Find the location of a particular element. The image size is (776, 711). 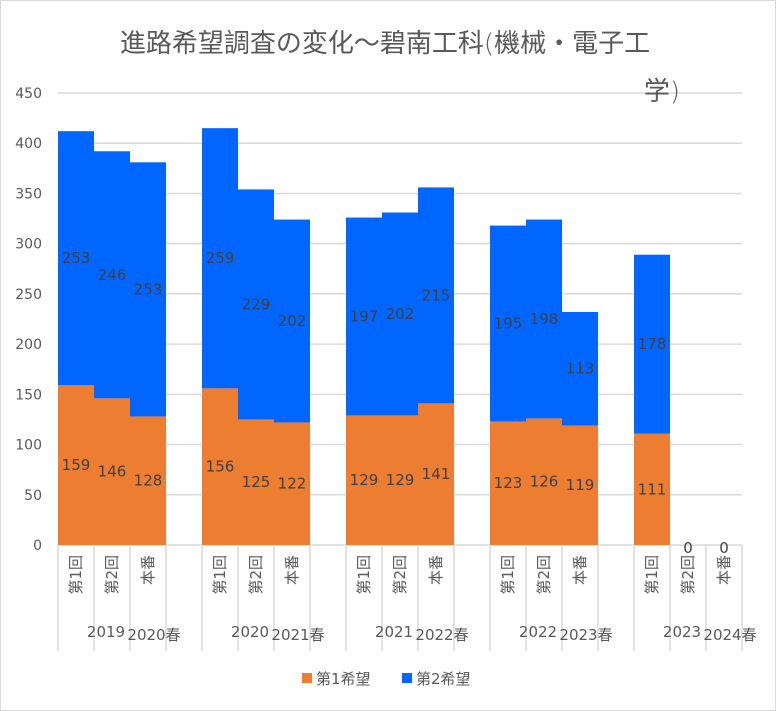

data-label-second-choice: 246 is located at coordinates (112, 275).